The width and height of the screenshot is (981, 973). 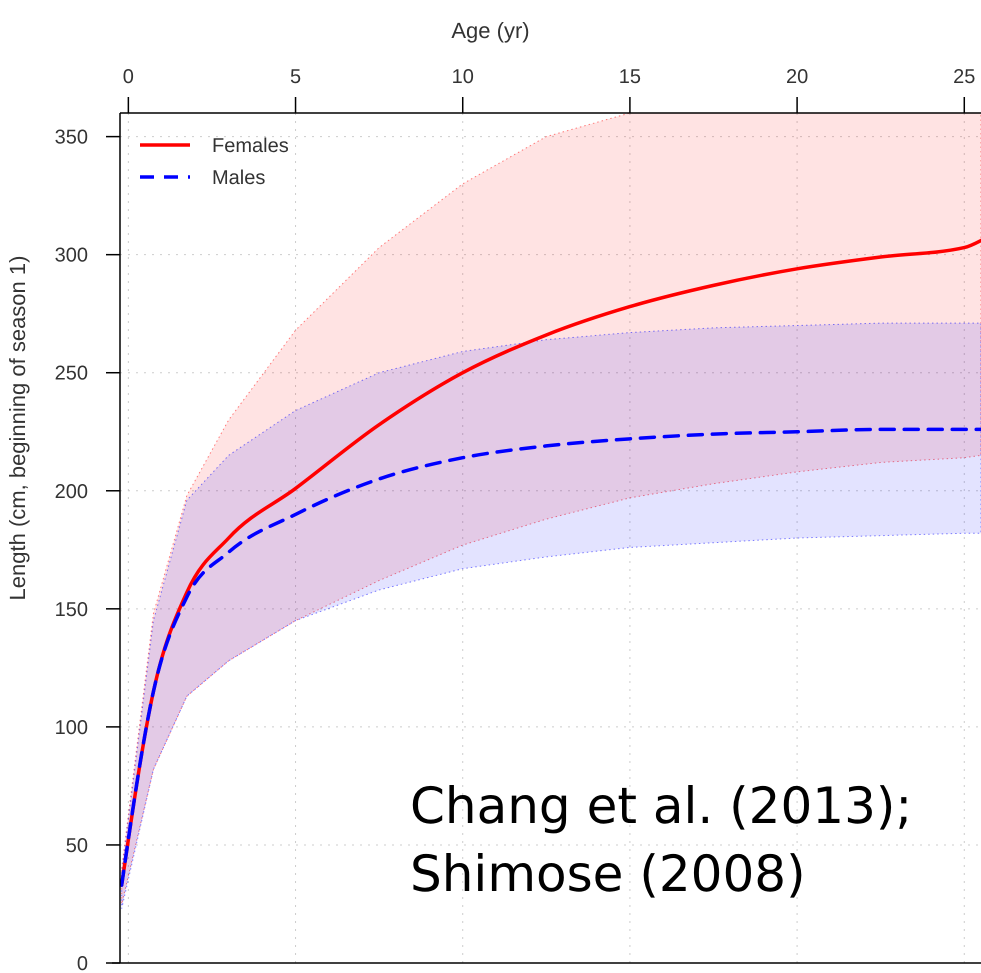 I want to click on annotation: Chang et al. (2013); Shimose (2008), so click(x=661, y=840).